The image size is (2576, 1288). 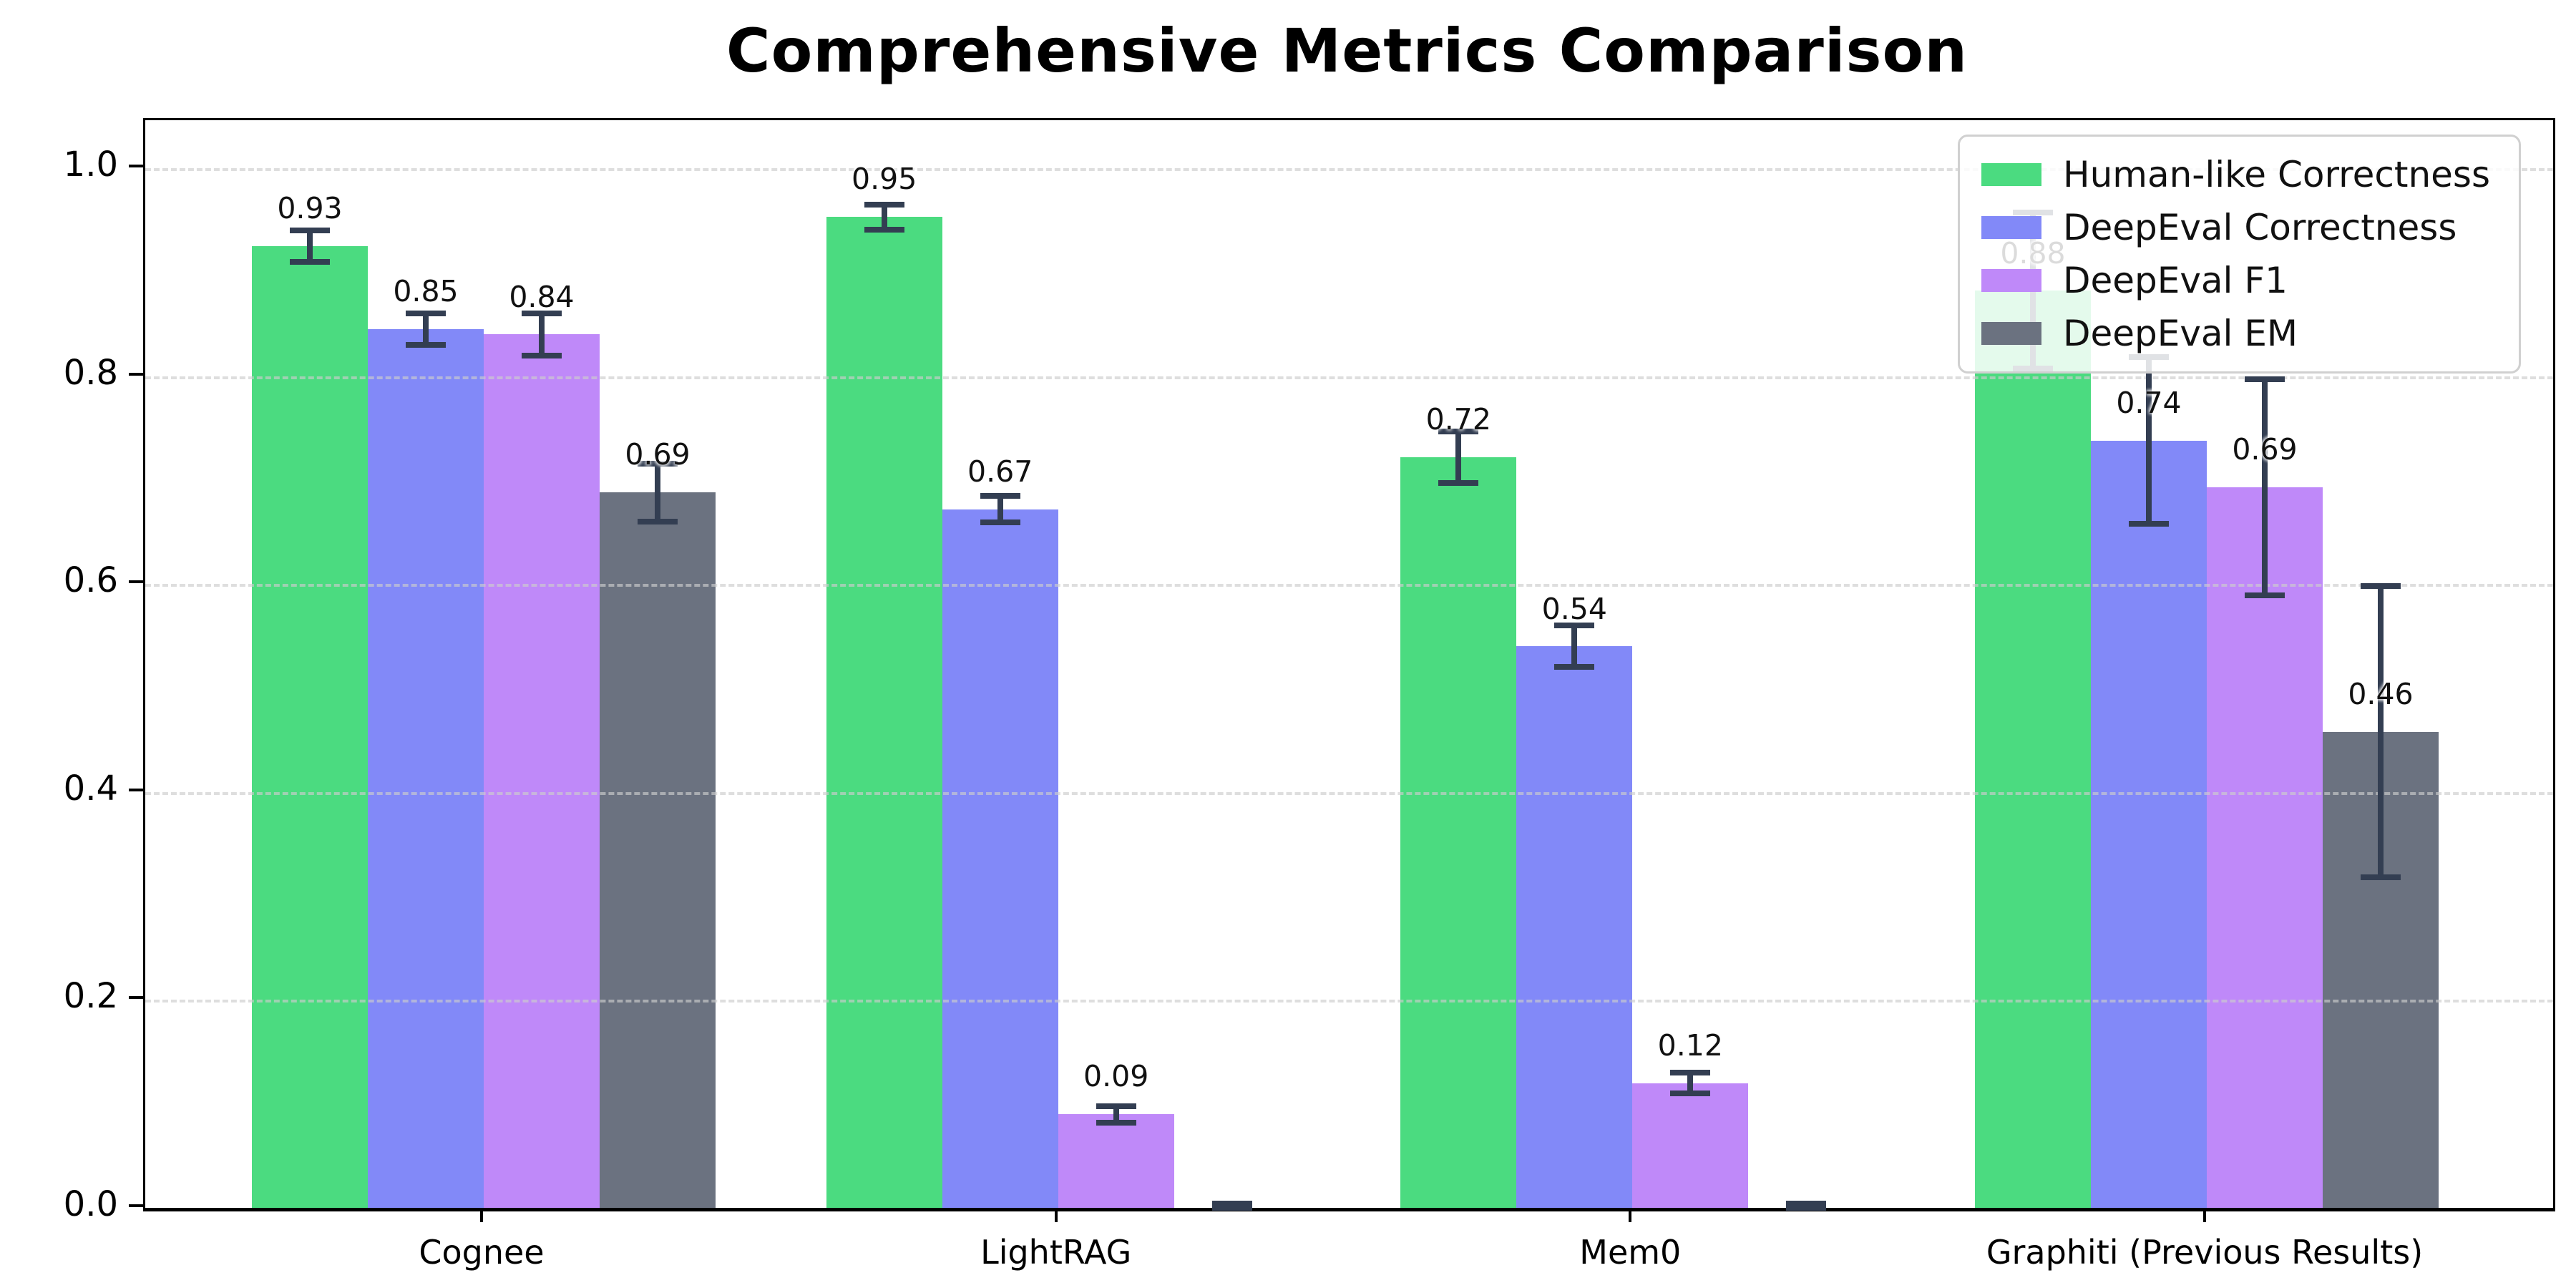 What do you see at coordinates (1056, 1252) in the screenshot?
I see `x-tick-label-lightrag: LightRAG` at bounding box center [1056, 1252].